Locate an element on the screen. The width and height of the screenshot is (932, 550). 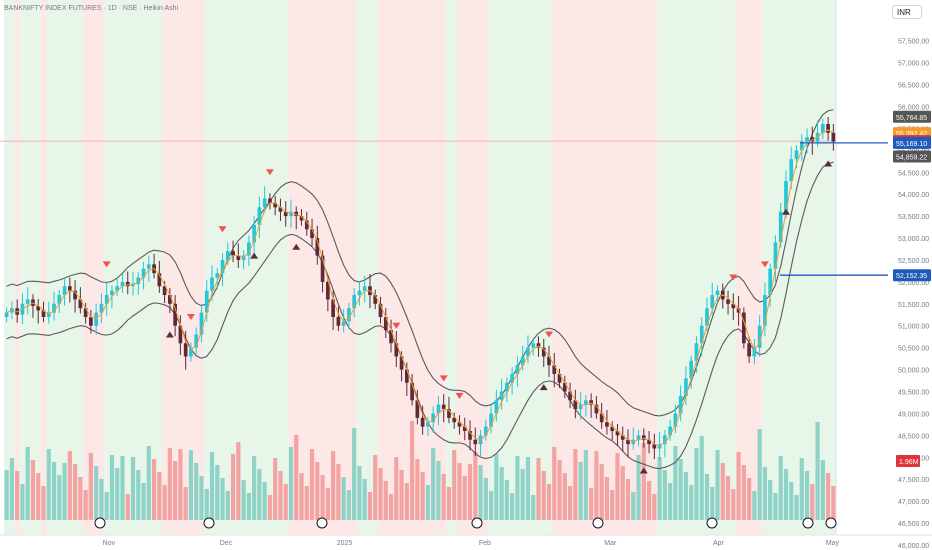
y-tick-label: 46,000.00 is located at coordinates (913, 546).